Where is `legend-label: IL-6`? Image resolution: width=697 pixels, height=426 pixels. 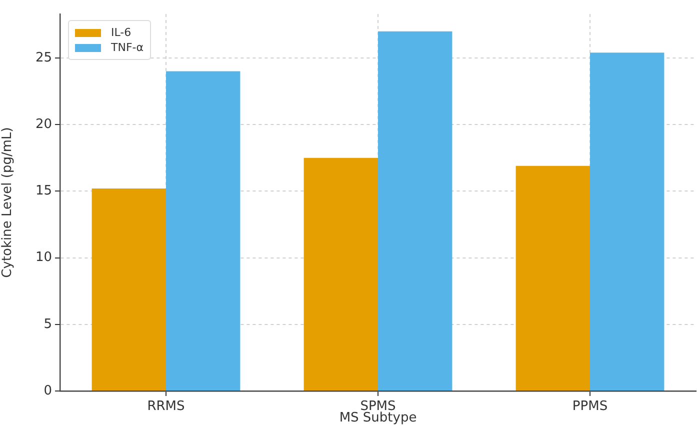
legend-label: IL-6 is located at coordinates (121, 32).